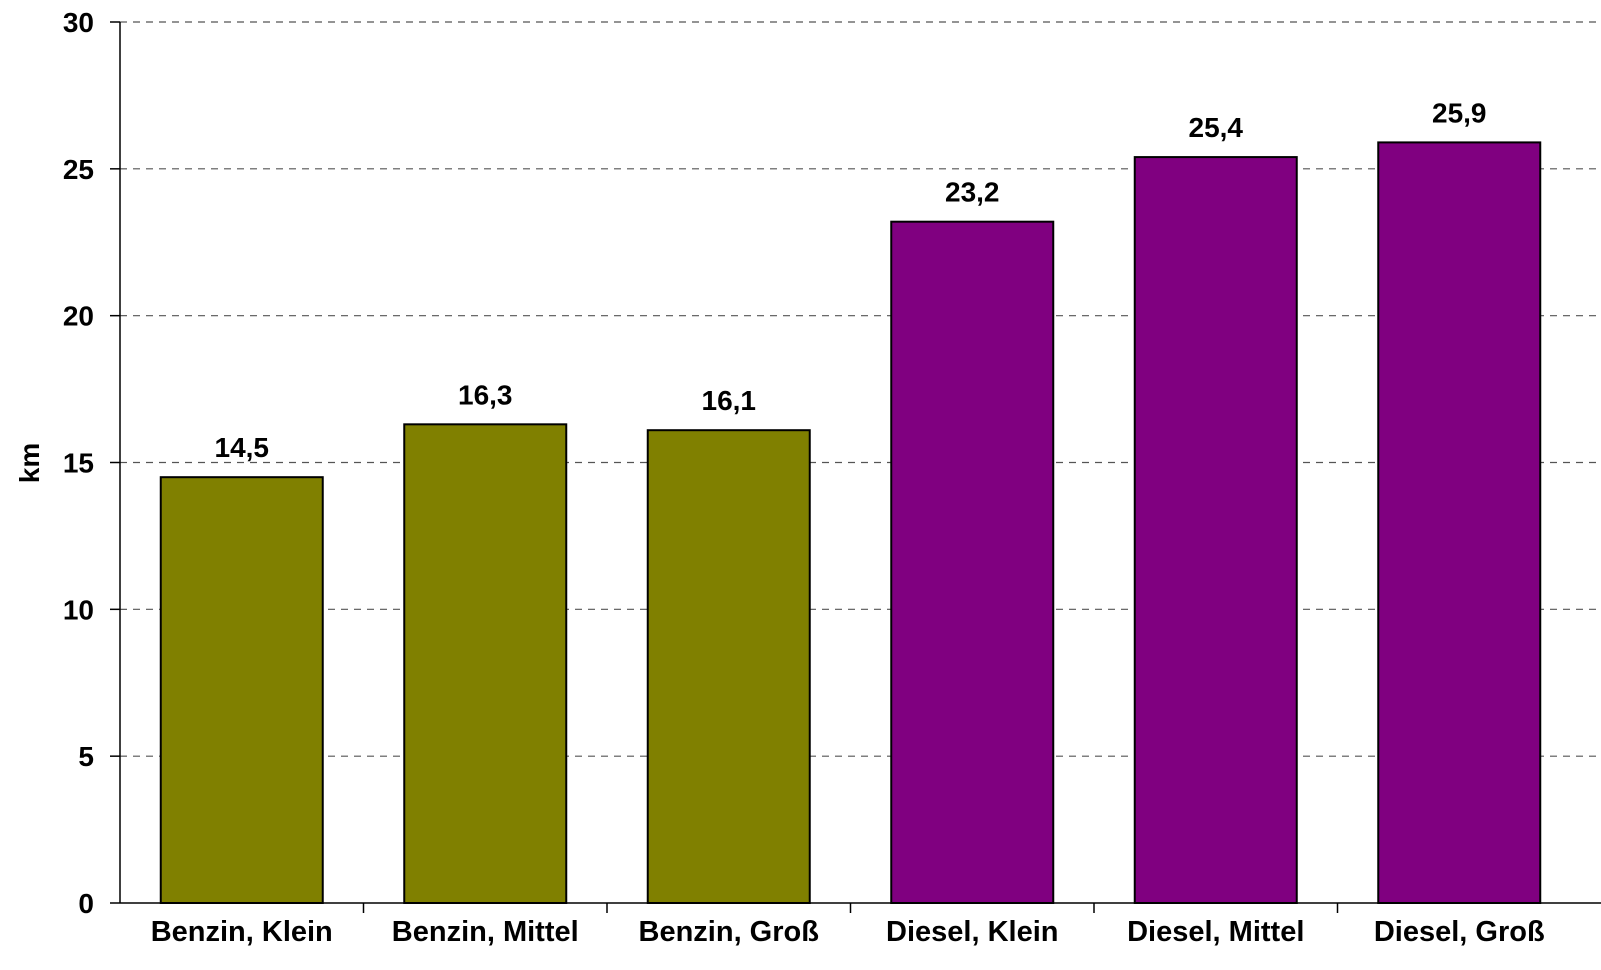 This screenshot has height=970, width=1601. What do you see at coordinates (972, 932) in the screenshot?
I see `x-tick-label-4: Diesel, Klein` at bounding box center [972, 932].